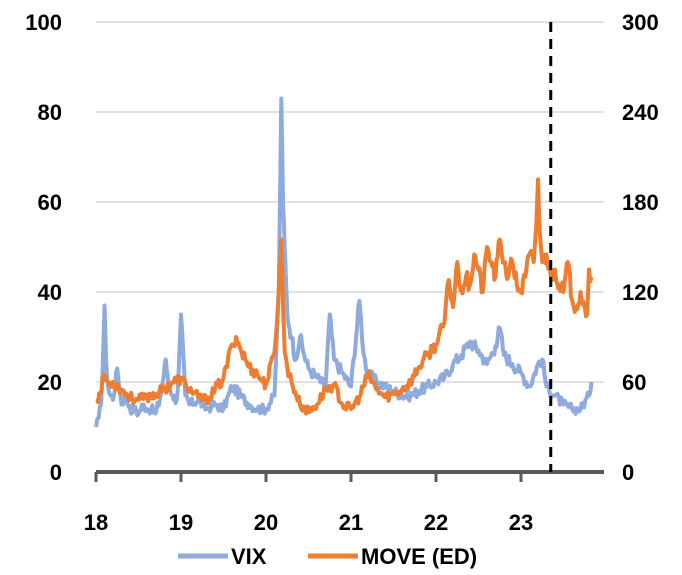 Image resolution: width=682 pixels, height=575 pixels. What do you see at coordinates (419, 556) in the screenshot?
I see `legend-label: MOVE (ED)` at bounding box center [419, 556].